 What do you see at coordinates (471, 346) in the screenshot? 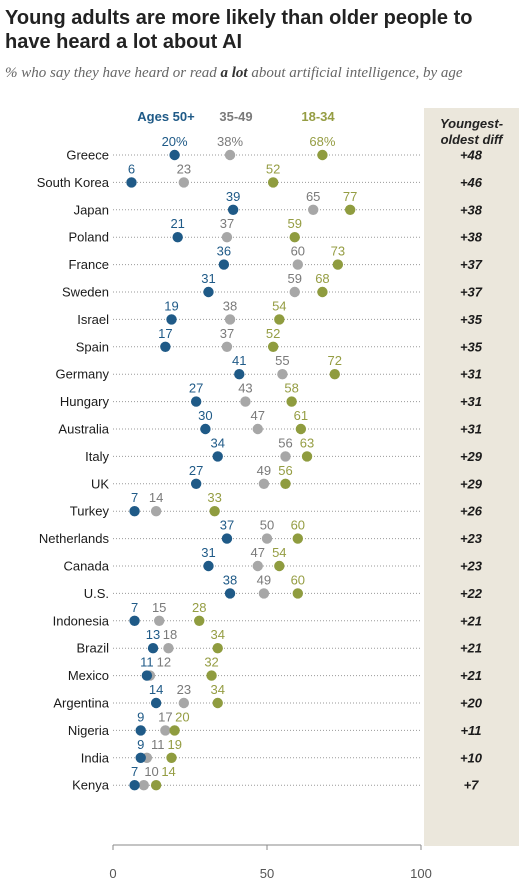
I see `diff-value: +35` at bounding box center [471, 346].